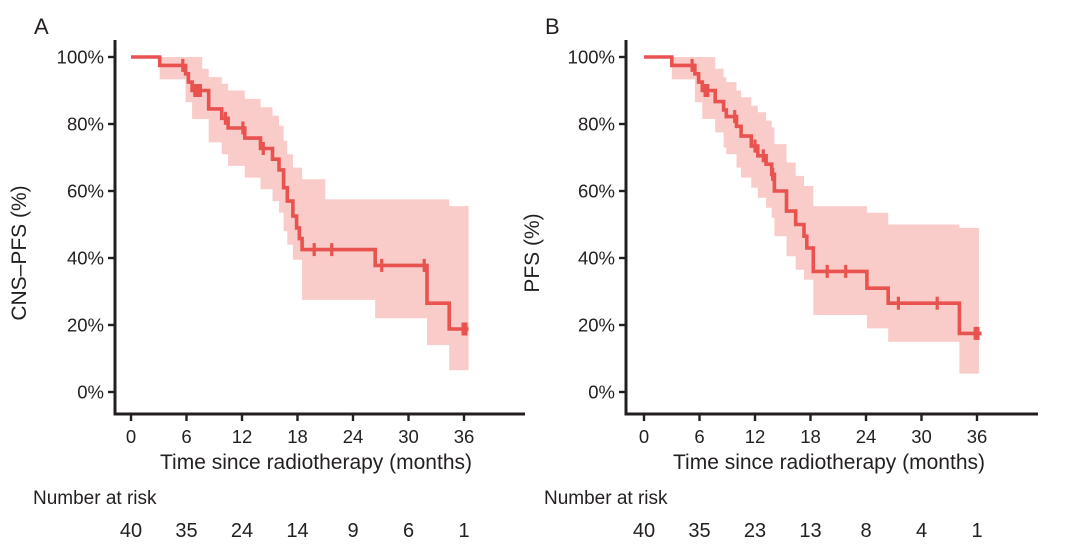  What do you see at coordinates (315, 462) in the screenshot?
I see `panel-a-x-axis-title: Time since radiotherapy (months)` at bounding box center [315, 462].